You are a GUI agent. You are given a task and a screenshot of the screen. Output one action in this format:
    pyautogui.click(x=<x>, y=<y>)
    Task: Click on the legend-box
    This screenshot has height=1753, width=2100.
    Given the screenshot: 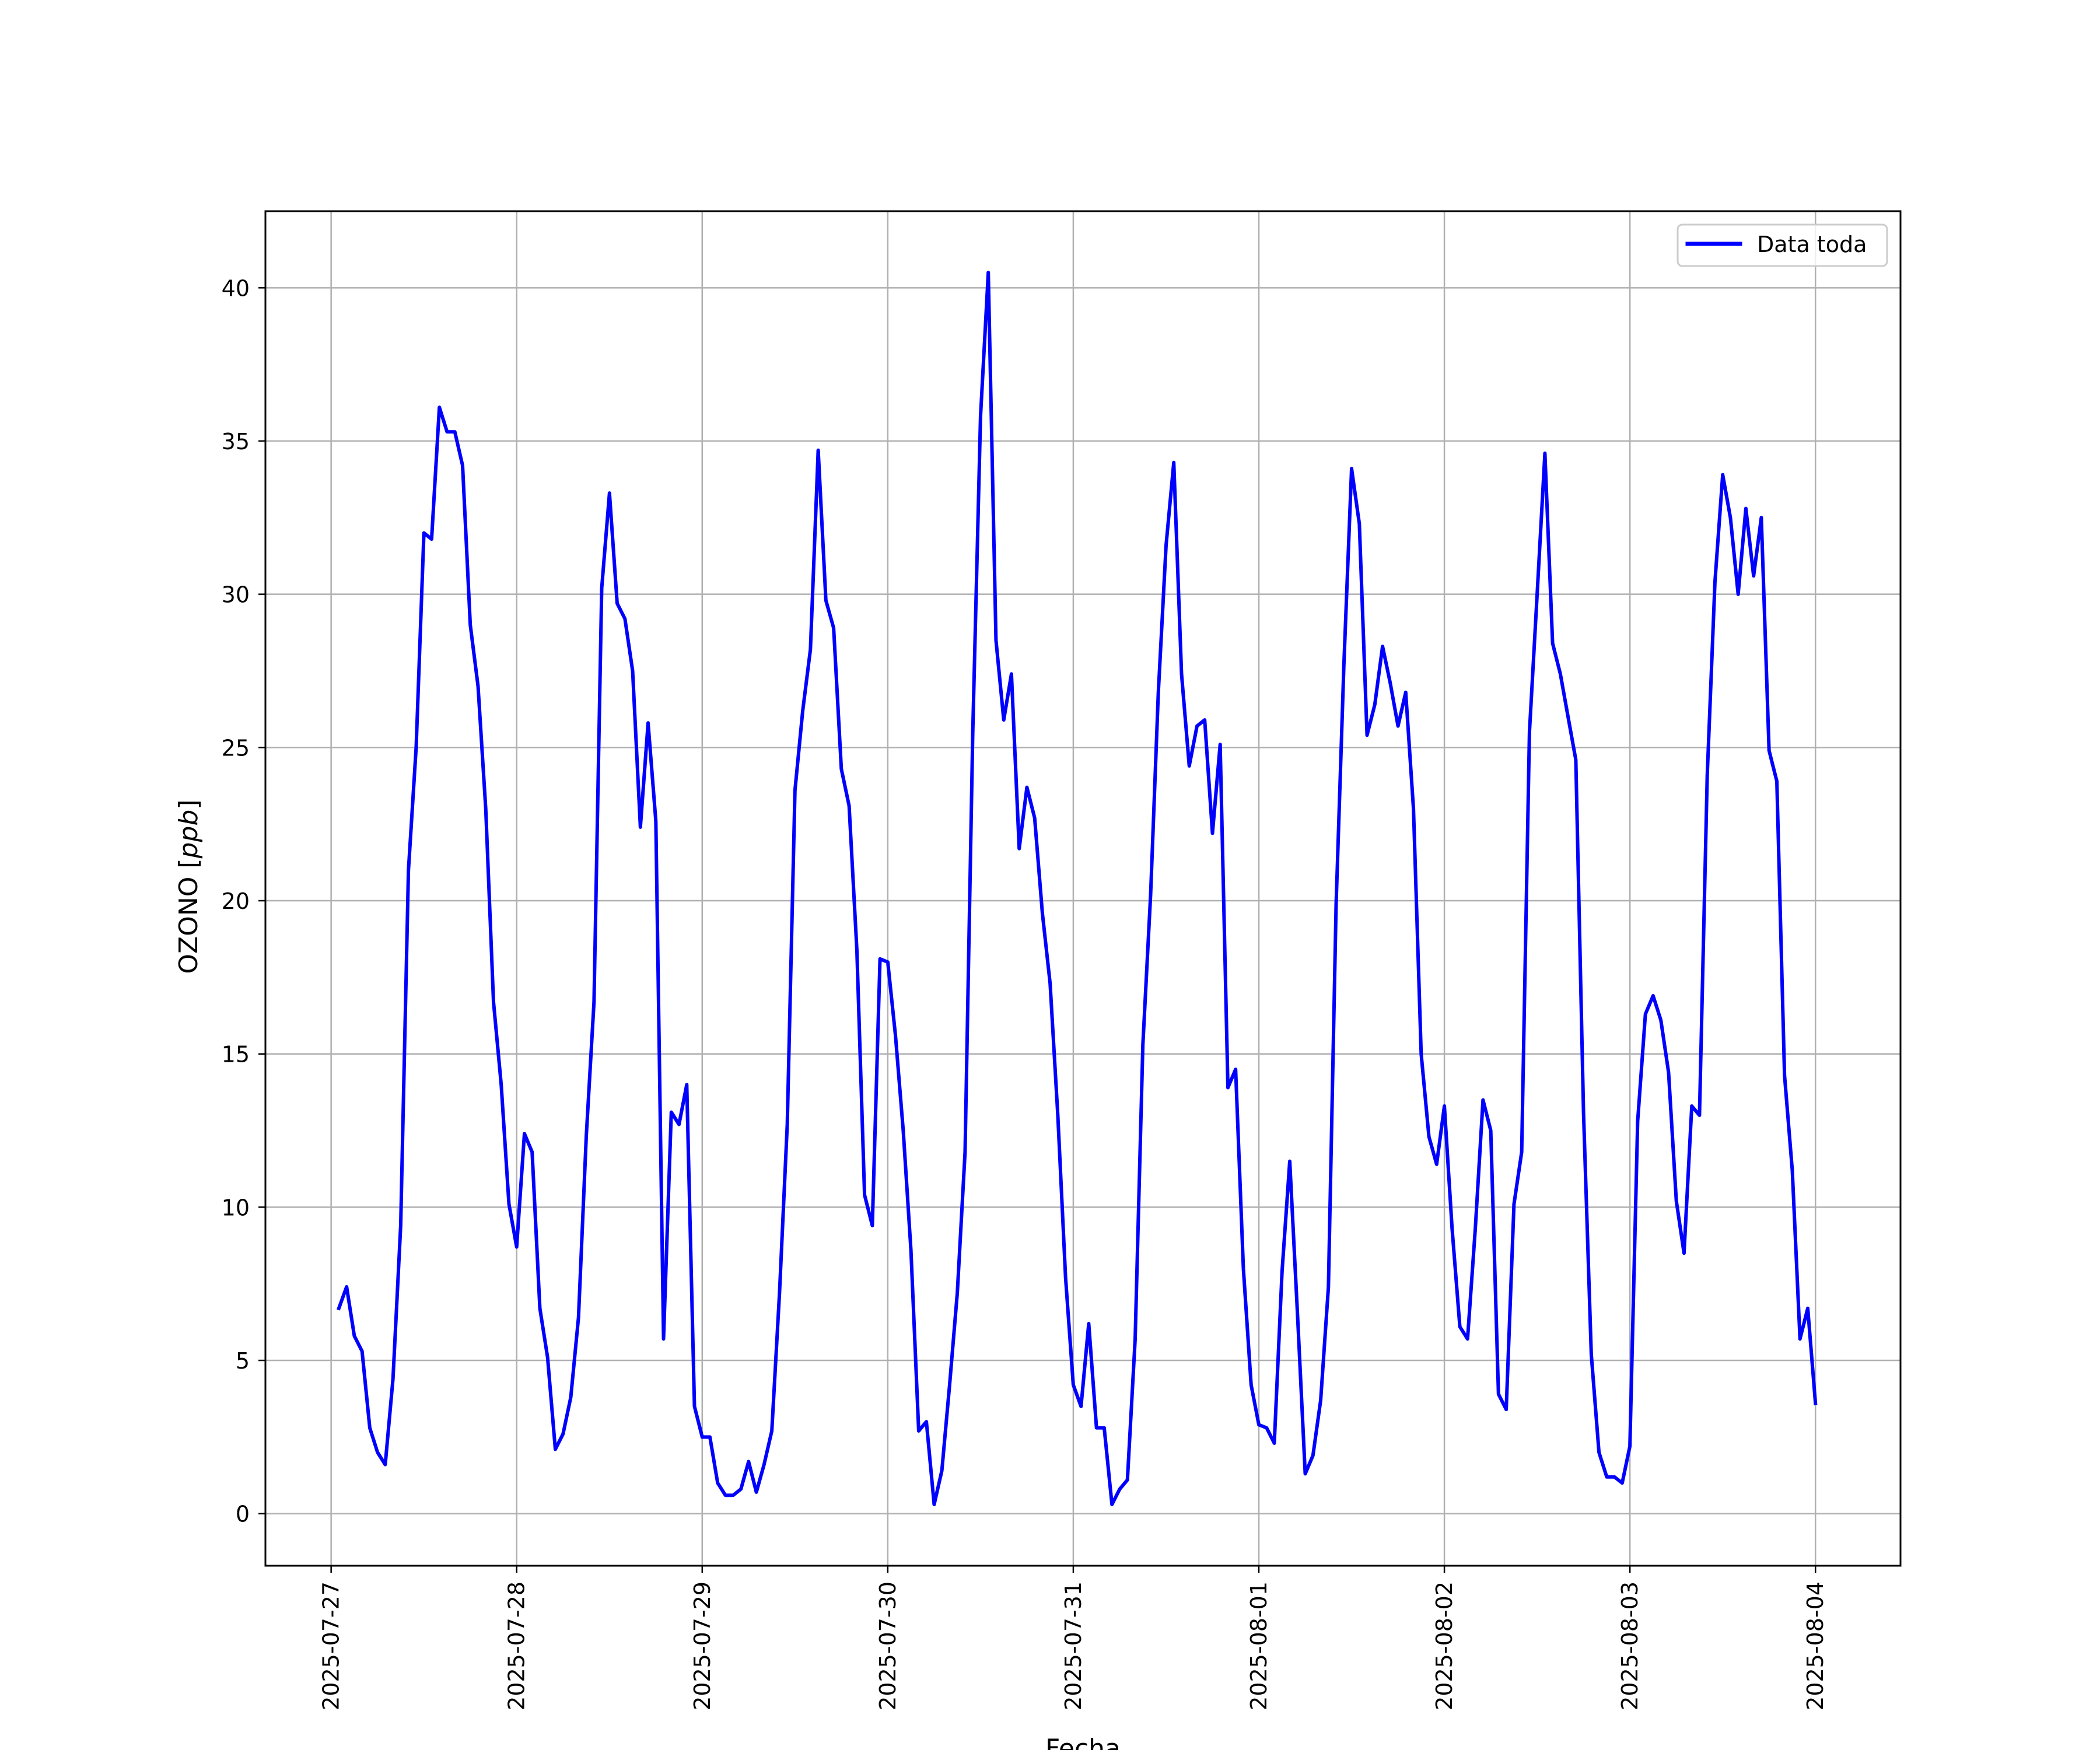 What is the action you would take?
    pyautogui.click(x=1782, y=245)
    